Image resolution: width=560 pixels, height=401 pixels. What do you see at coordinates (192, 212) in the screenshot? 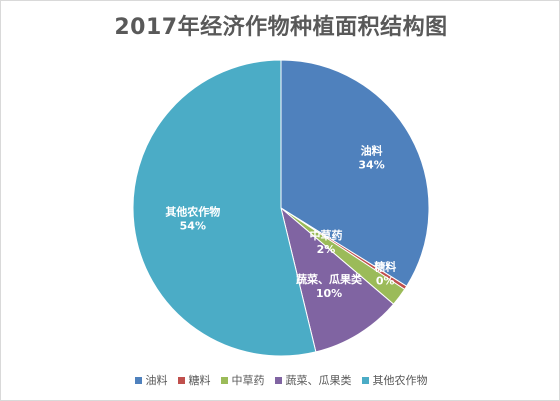
I see `slice-category-label-4: 其他农作物` at bounding box center [192, 212].